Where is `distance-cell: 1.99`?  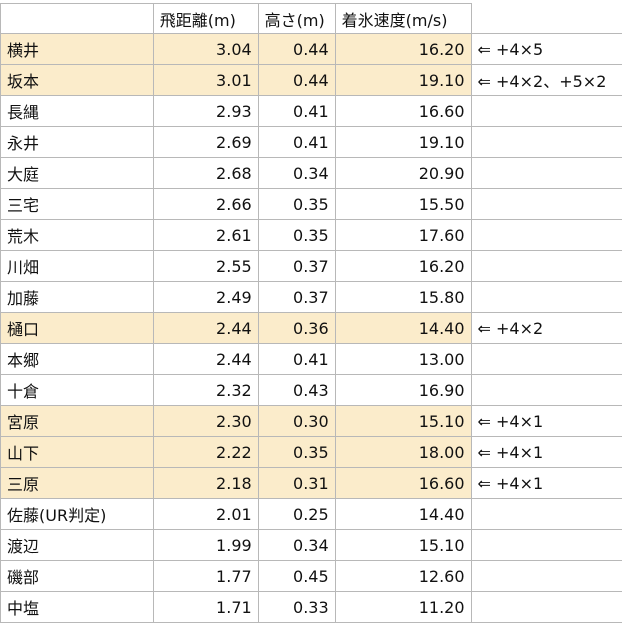 distance-cell: 1.99 is located at coordinates (205, 545).